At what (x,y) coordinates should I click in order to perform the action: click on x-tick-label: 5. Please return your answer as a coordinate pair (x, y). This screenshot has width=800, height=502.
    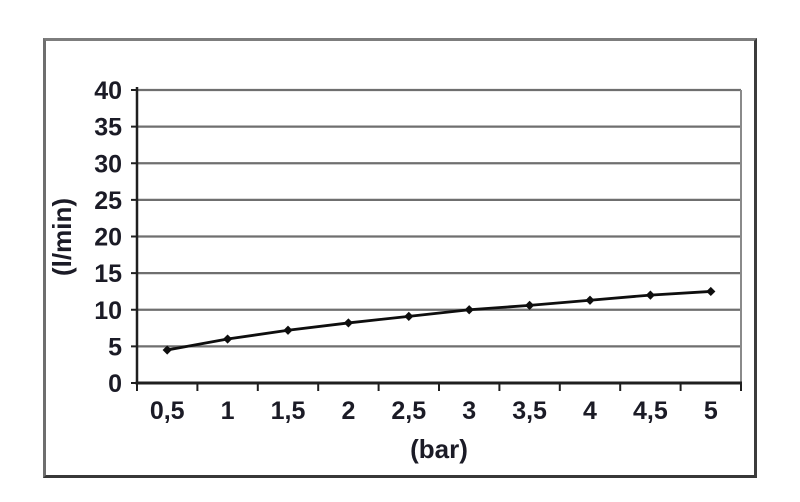
    Looking at the image, I should click on (711, 411).